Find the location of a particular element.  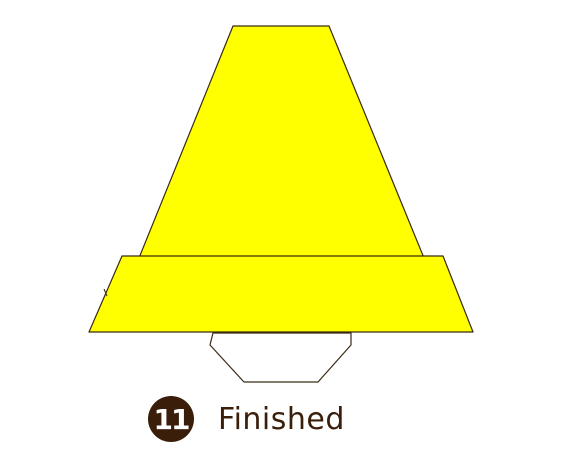

fold-tick-mark is located at coordinates (105, 292).